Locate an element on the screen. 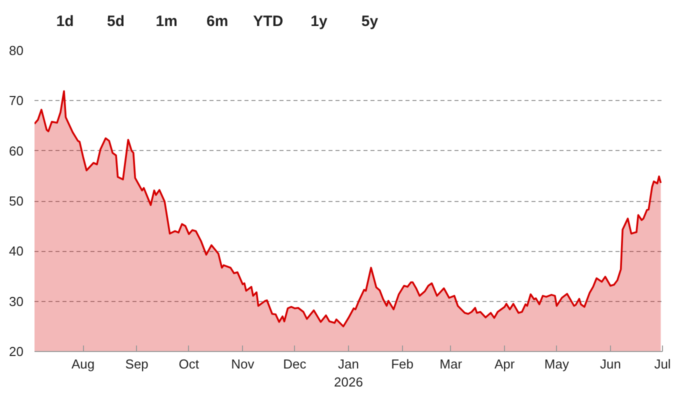 Image resolution: width=680 pixels, height=395 pixels. text: 1y is located at coordinates (319, 21).